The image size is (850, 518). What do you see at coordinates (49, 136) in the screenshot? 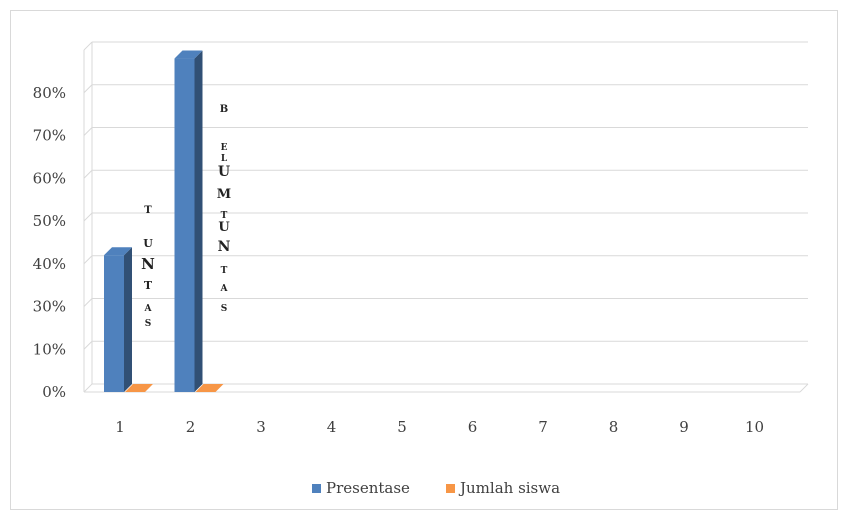
I see `y-tick-label: 70%` at bounding box center [49, 136].